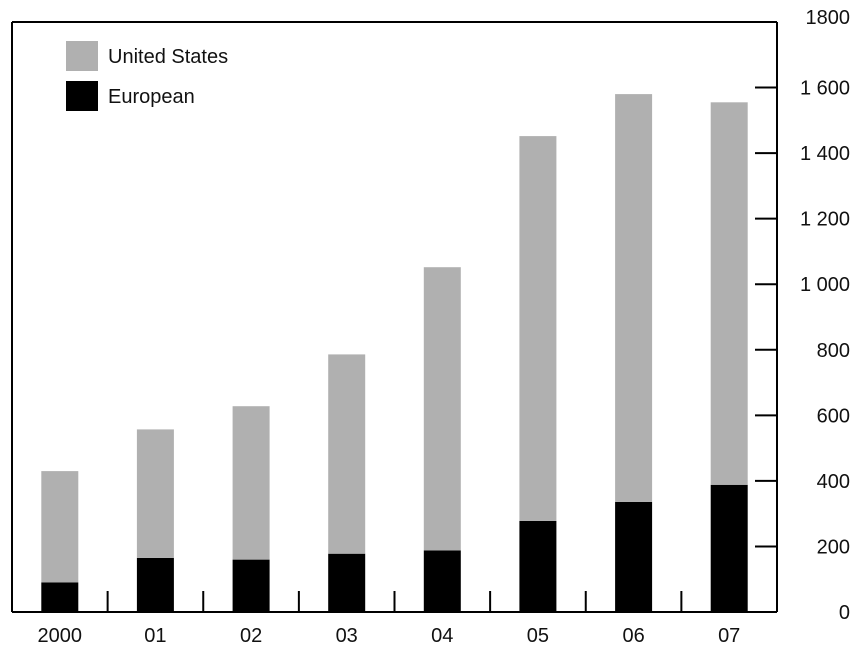 The width and height of the screenshot is (855, 648). What do you see at coordinates (347, 636) in the screenshot?
I see `x-tick-label-03: 03` at bounding box center [347, 636].